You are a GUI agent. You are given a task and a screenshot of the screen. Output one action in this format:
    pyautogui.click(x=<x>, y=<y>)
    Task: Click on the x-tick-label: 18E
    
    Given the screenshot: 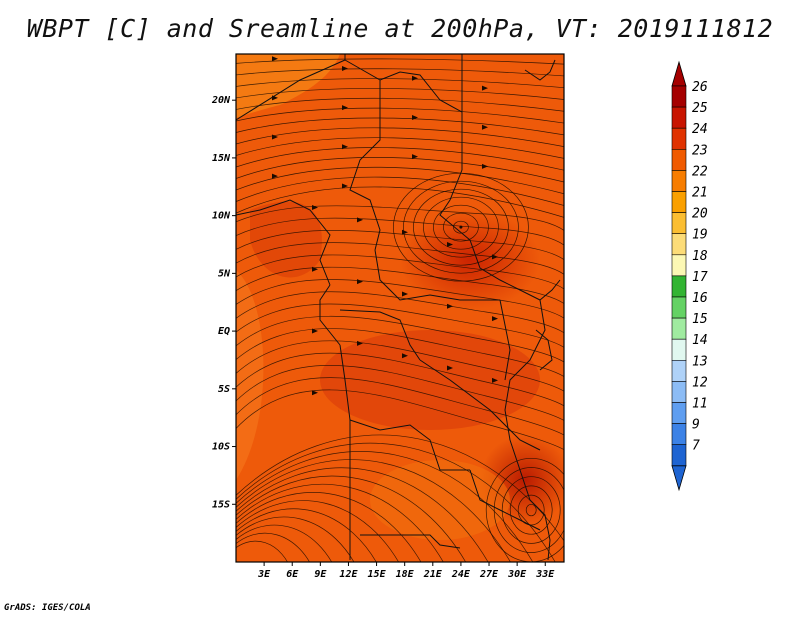 What is the action you would take?
    pyautogui.click(x=405, y=574)
    